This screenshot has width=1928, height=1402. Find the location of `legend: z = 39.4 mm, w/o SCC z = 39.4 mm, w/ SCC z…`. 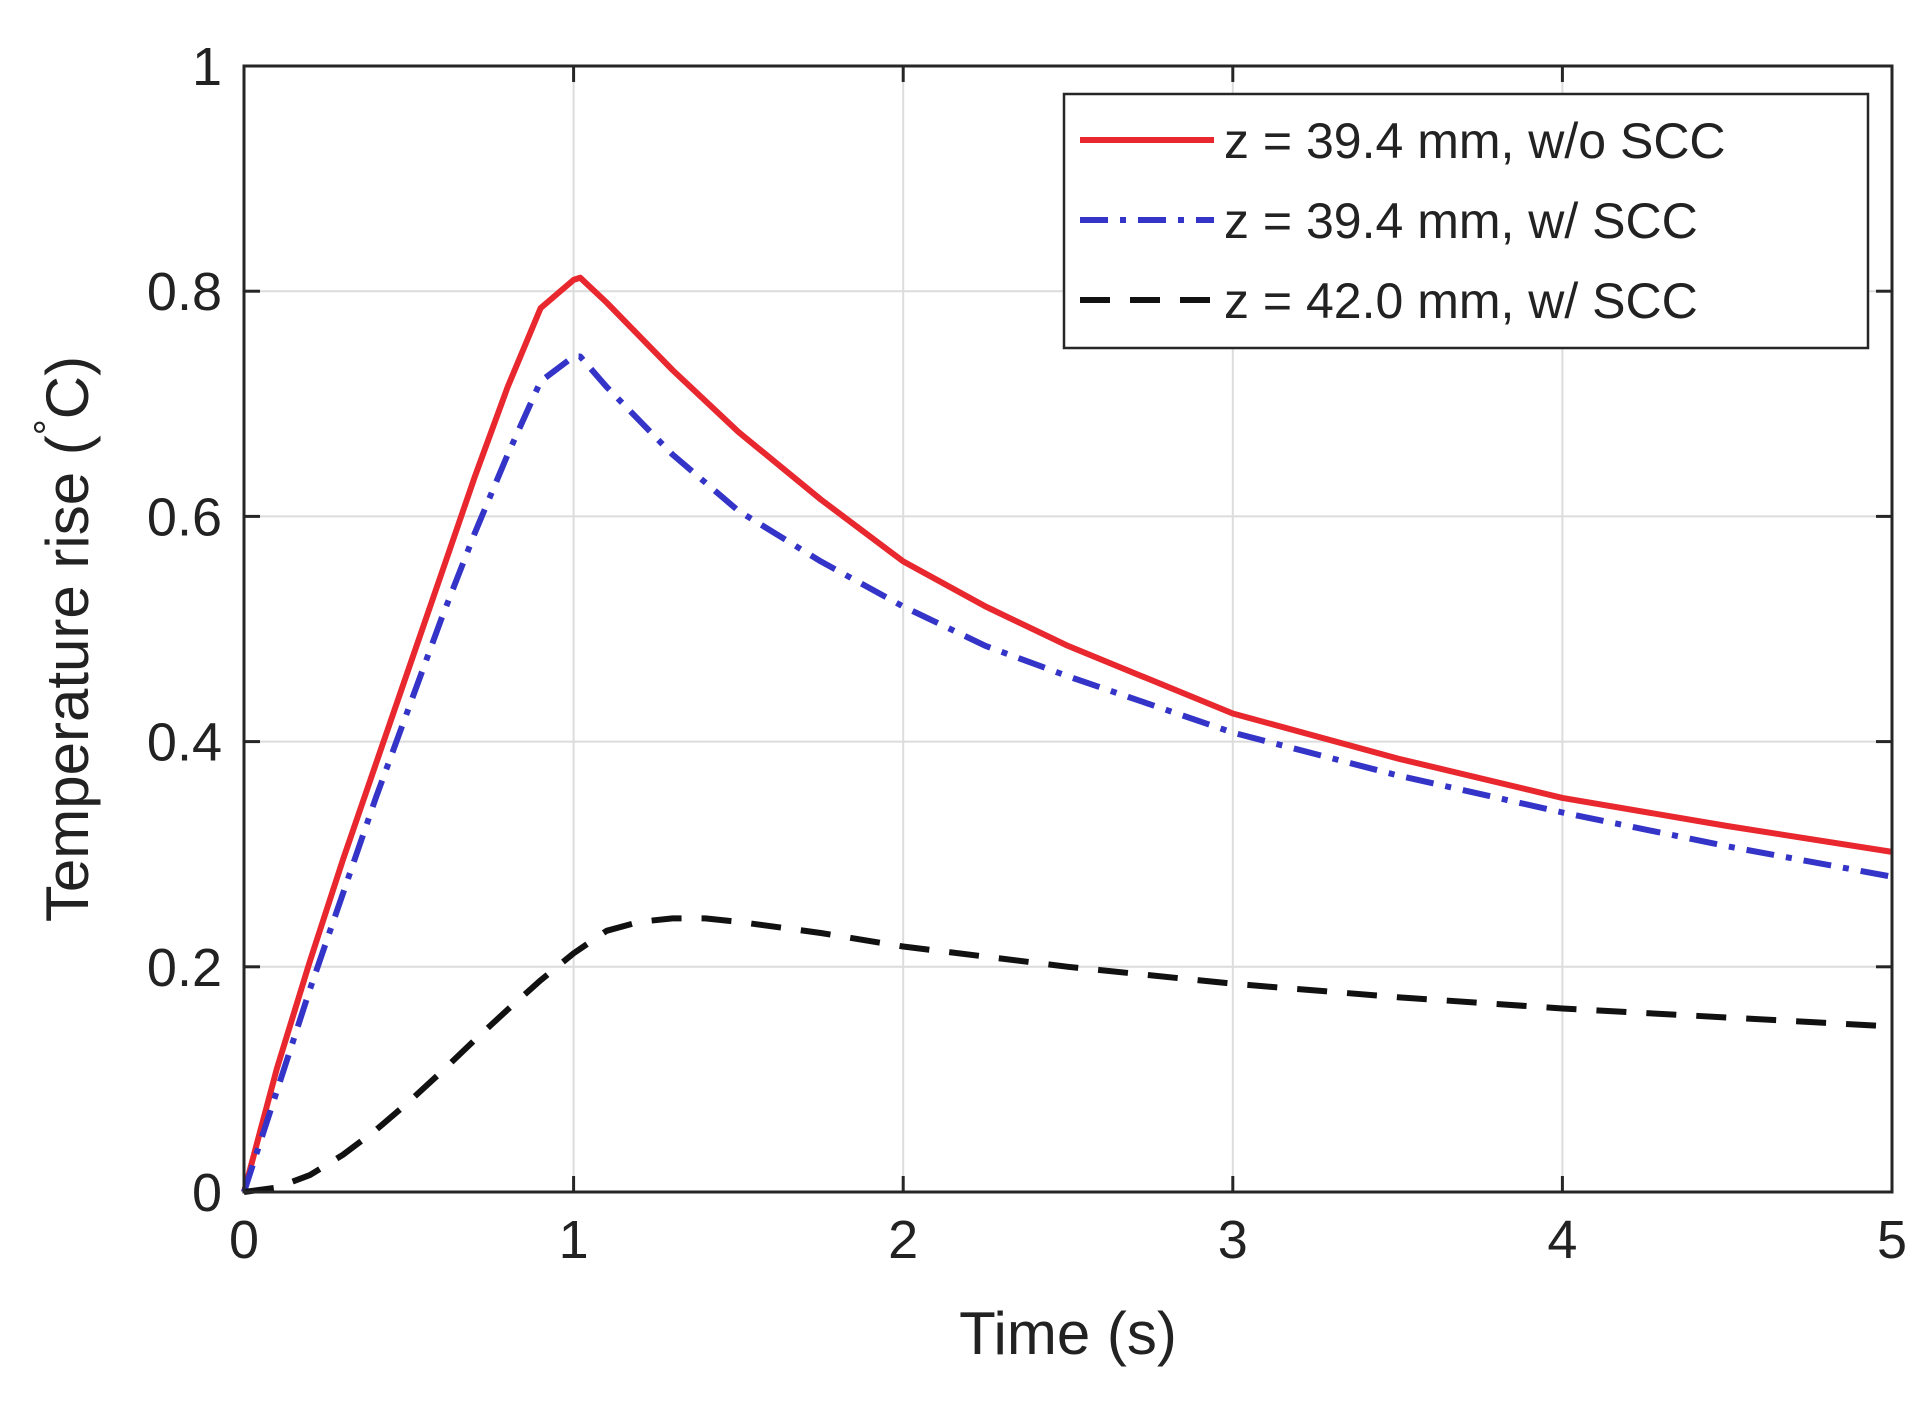

legend: z = 39.4 mm, w/o SCC z = 39.4 mm, w/ SCC z… is located at coordinates (1466, 221).